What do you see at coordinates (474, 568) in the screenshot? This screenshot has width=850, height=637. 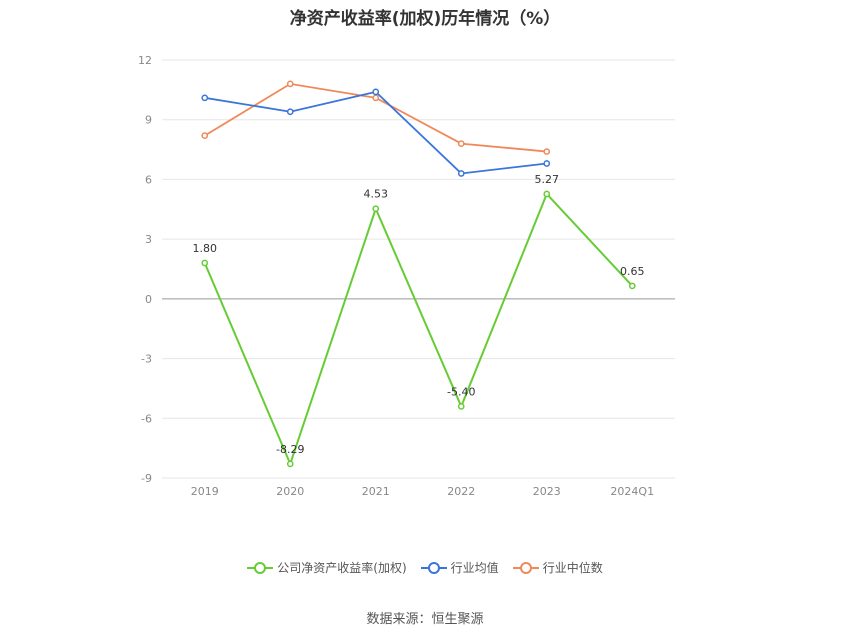 I see `legend-label: 行业均值` at bounding box center [474, 568].